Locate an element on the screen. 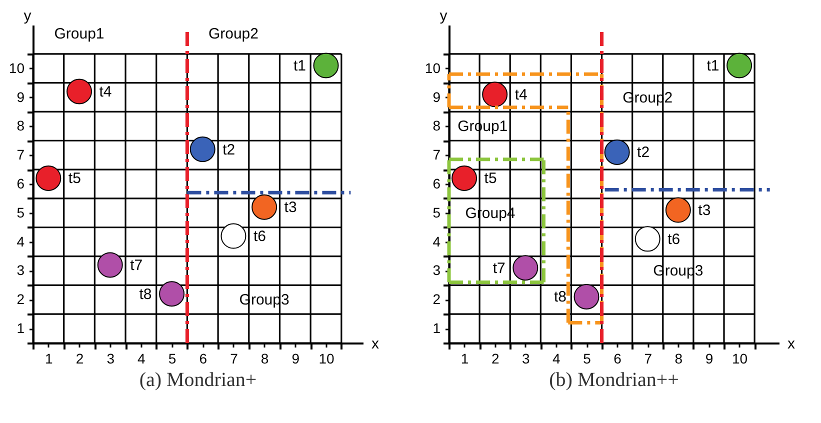 The height and width of the screenshot is (423, 821). annotation: Group1 is located at coordinates (79, 34).